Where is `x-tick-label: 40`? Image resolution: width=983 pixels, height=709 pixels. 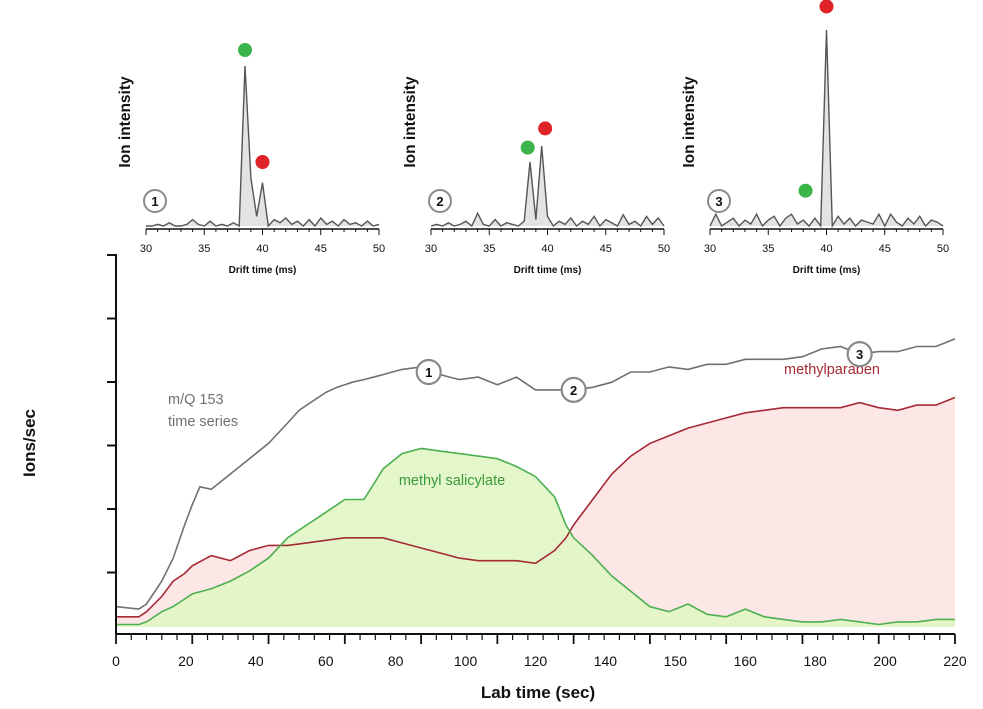 x-tick-label: 40 is located at coordinates (256, 661).